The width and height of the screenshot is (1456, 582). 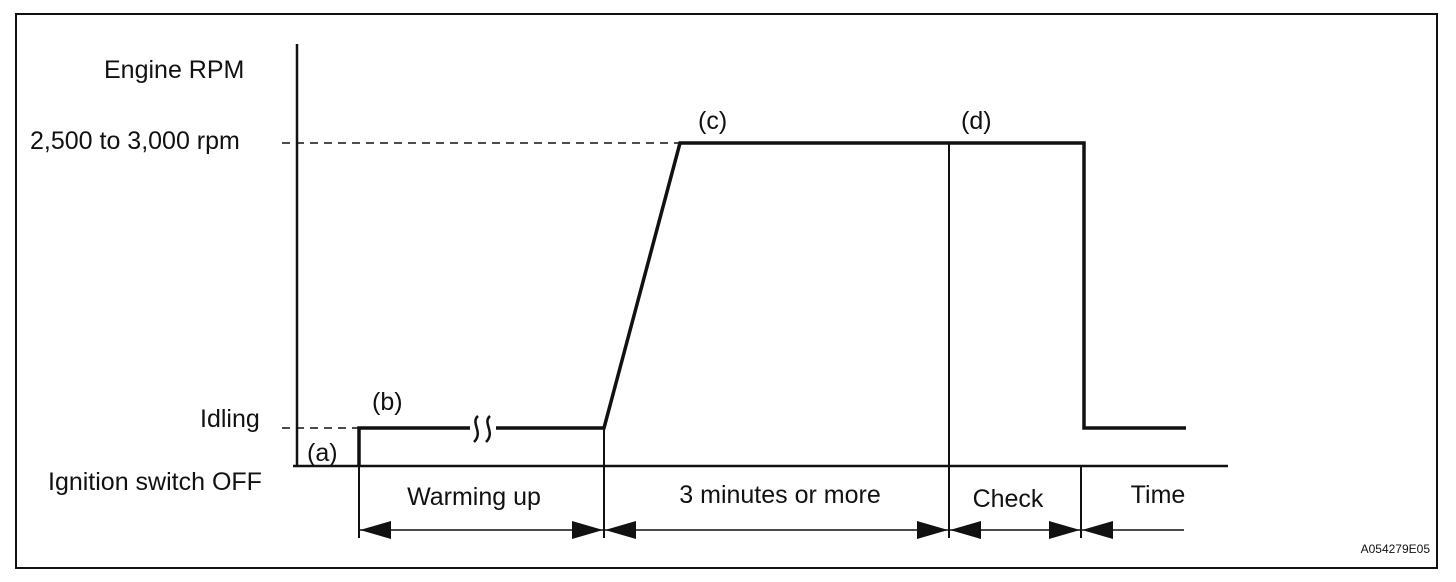 What do you see at coordinates (375, 530) in the screenshot?
I see `arrow-warmup-left` at bounding box center [375, 530].